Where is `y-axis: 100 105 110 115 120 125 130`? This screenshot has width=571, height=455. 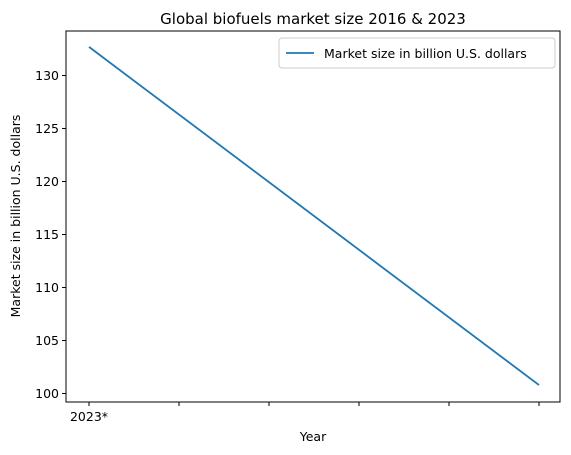
y-axis: 100 105 110 115 120 125 130 is located at coordinates (50, 234).